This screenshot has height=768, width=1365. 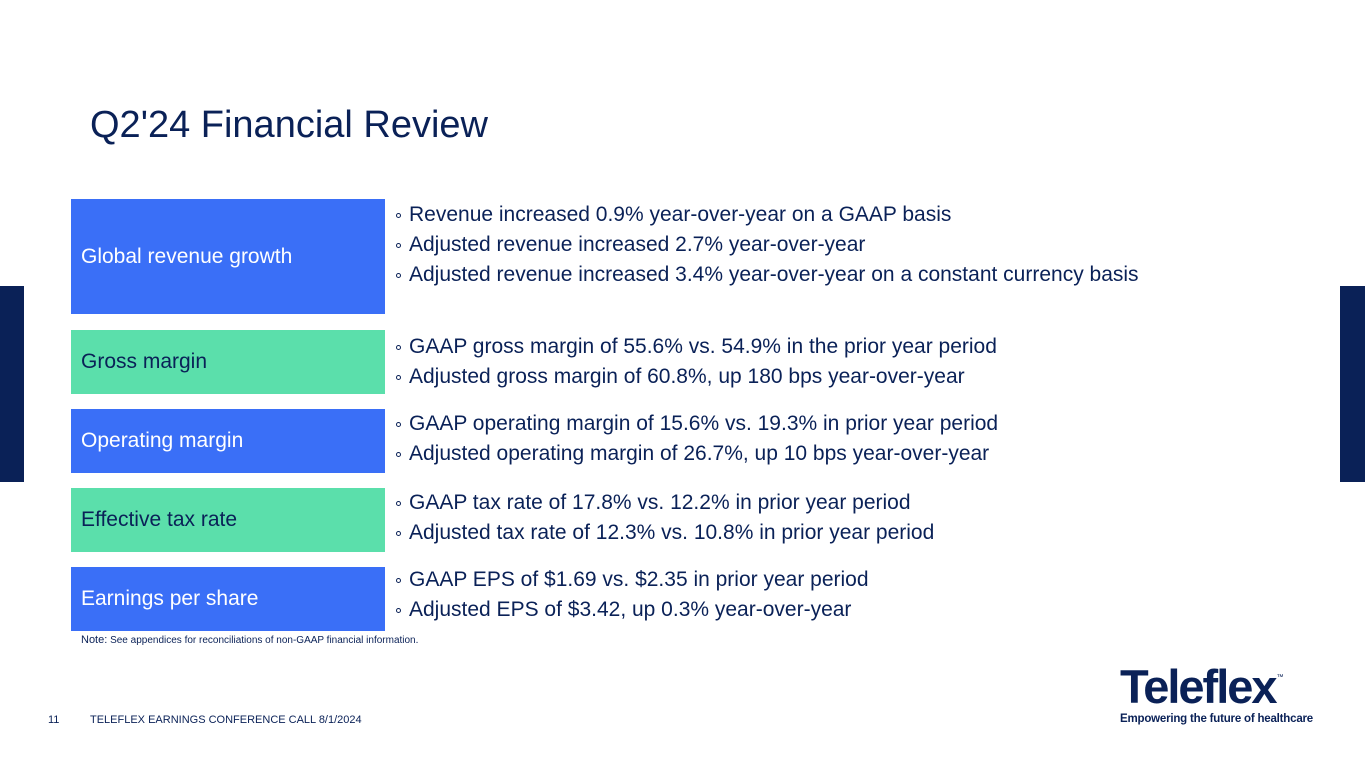 What do you see at coordinates (228, 599) in the screenshot?
I see `row-label: Earnings per share` at bounding box center [228, 599].